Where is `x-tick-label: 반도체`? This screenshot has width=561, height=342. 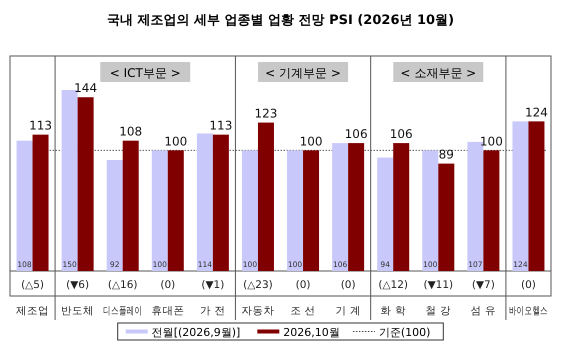
x-tick-label: 반도체 is located at coordinates (77, 311).